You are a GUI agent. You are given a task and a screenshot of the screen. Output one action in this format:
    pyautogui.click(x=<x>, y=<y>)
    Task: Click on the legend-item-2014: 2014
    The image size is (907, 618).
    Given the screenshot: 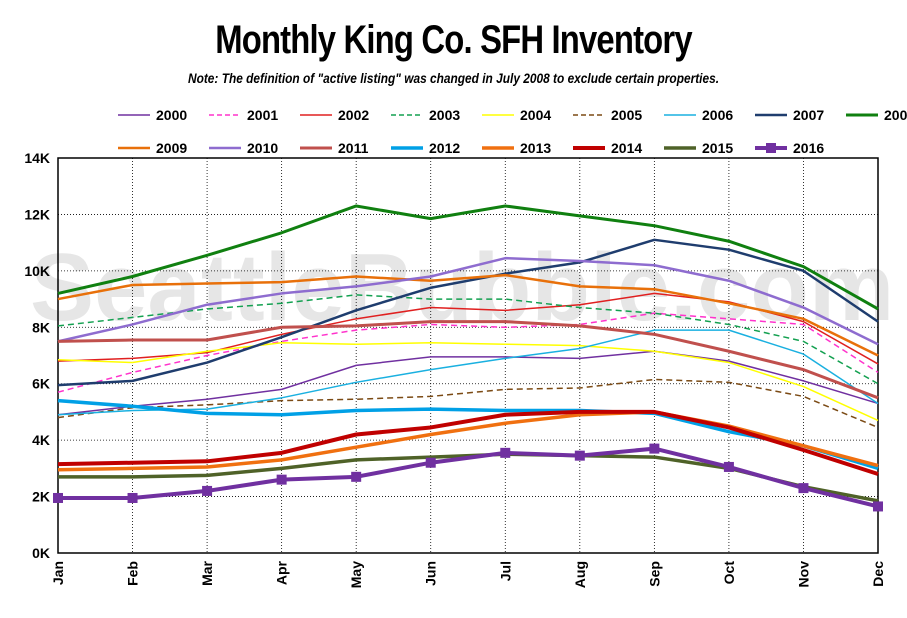 What is the action you would take?
    pyautogui.click(x=607, y=148)
    